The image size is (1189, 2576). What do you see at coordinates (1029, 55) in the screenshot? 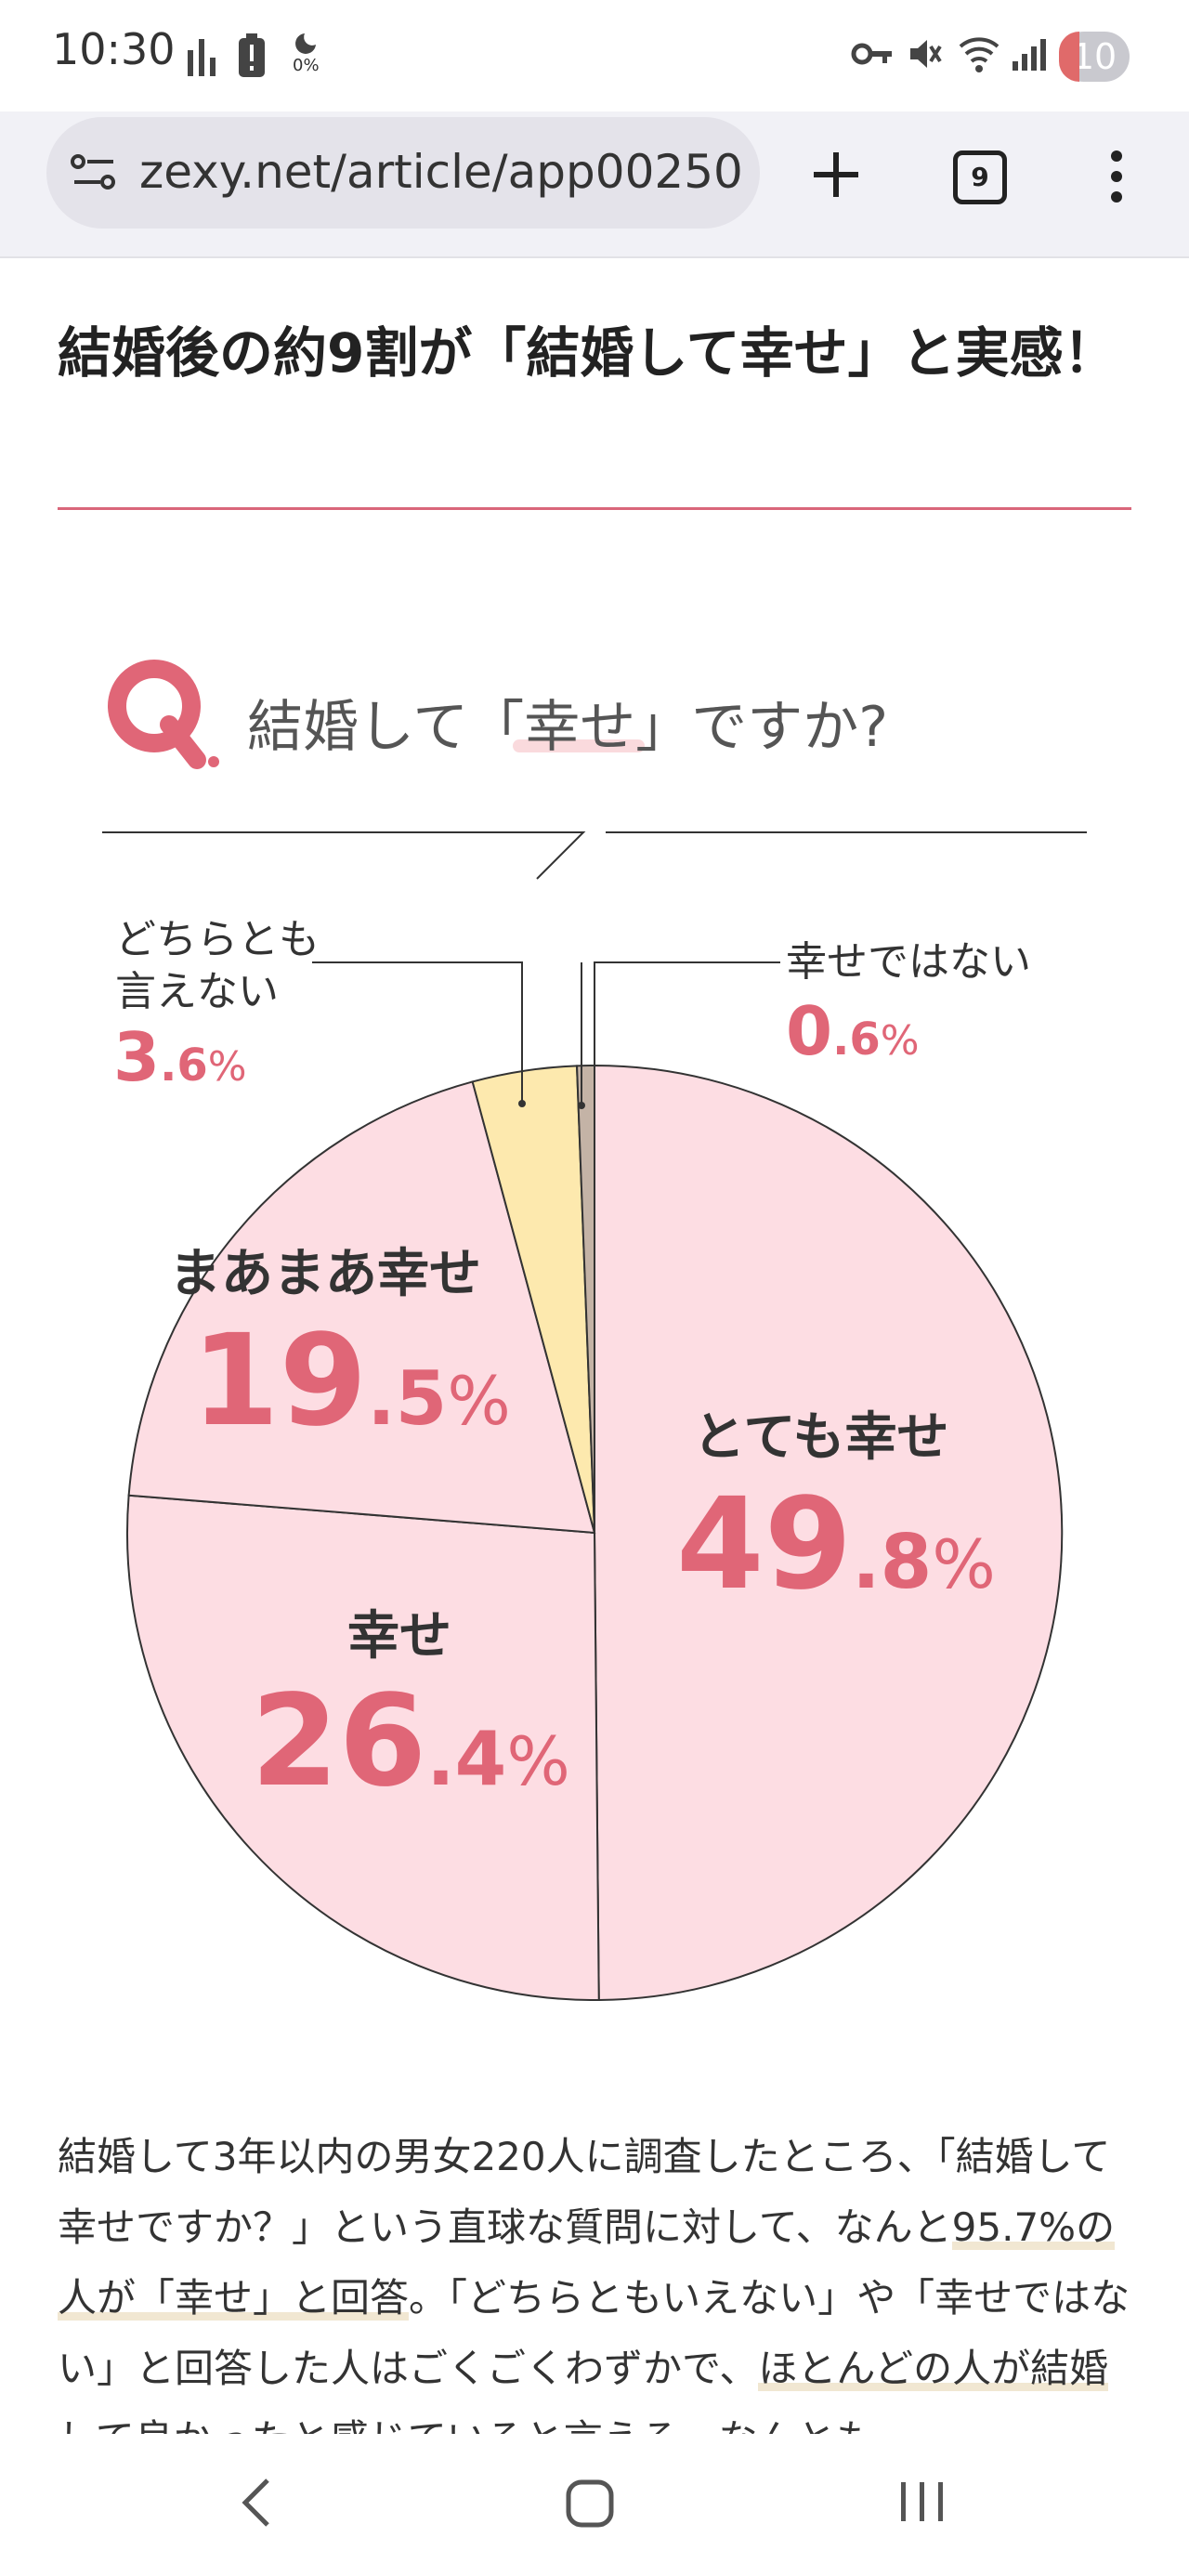
I see `cell-signal-icon` at bounding box center [1029, 55].